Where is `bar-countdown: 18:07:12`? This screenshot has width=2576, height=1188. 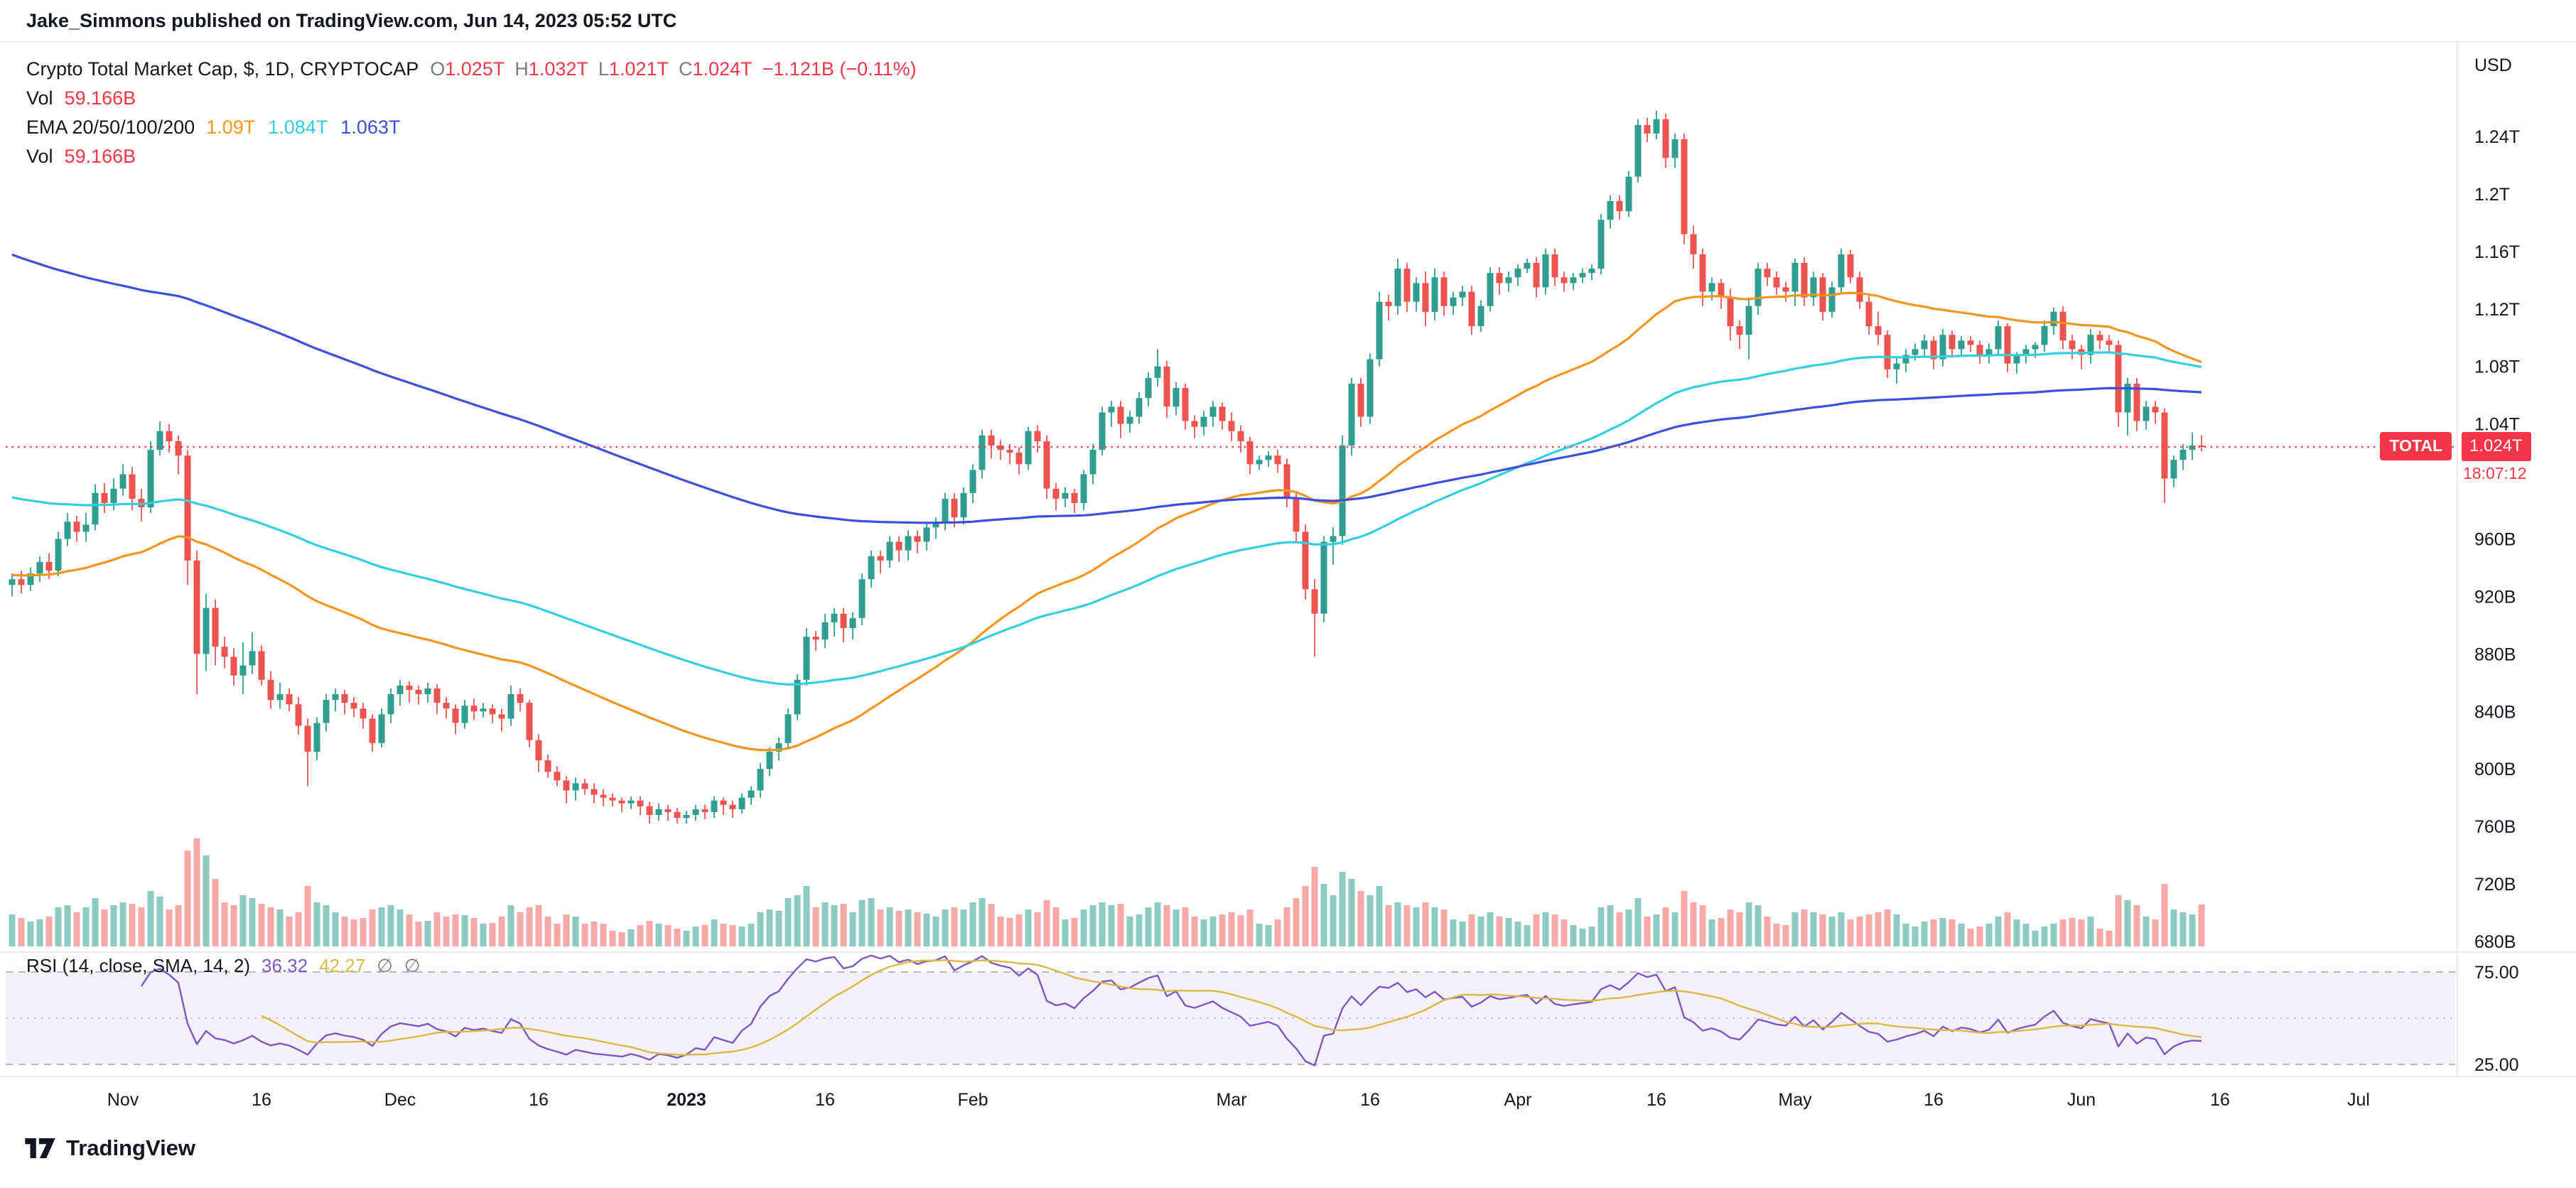
bar-countdown: 18:07:12 is located at coordinates (2495, 474).